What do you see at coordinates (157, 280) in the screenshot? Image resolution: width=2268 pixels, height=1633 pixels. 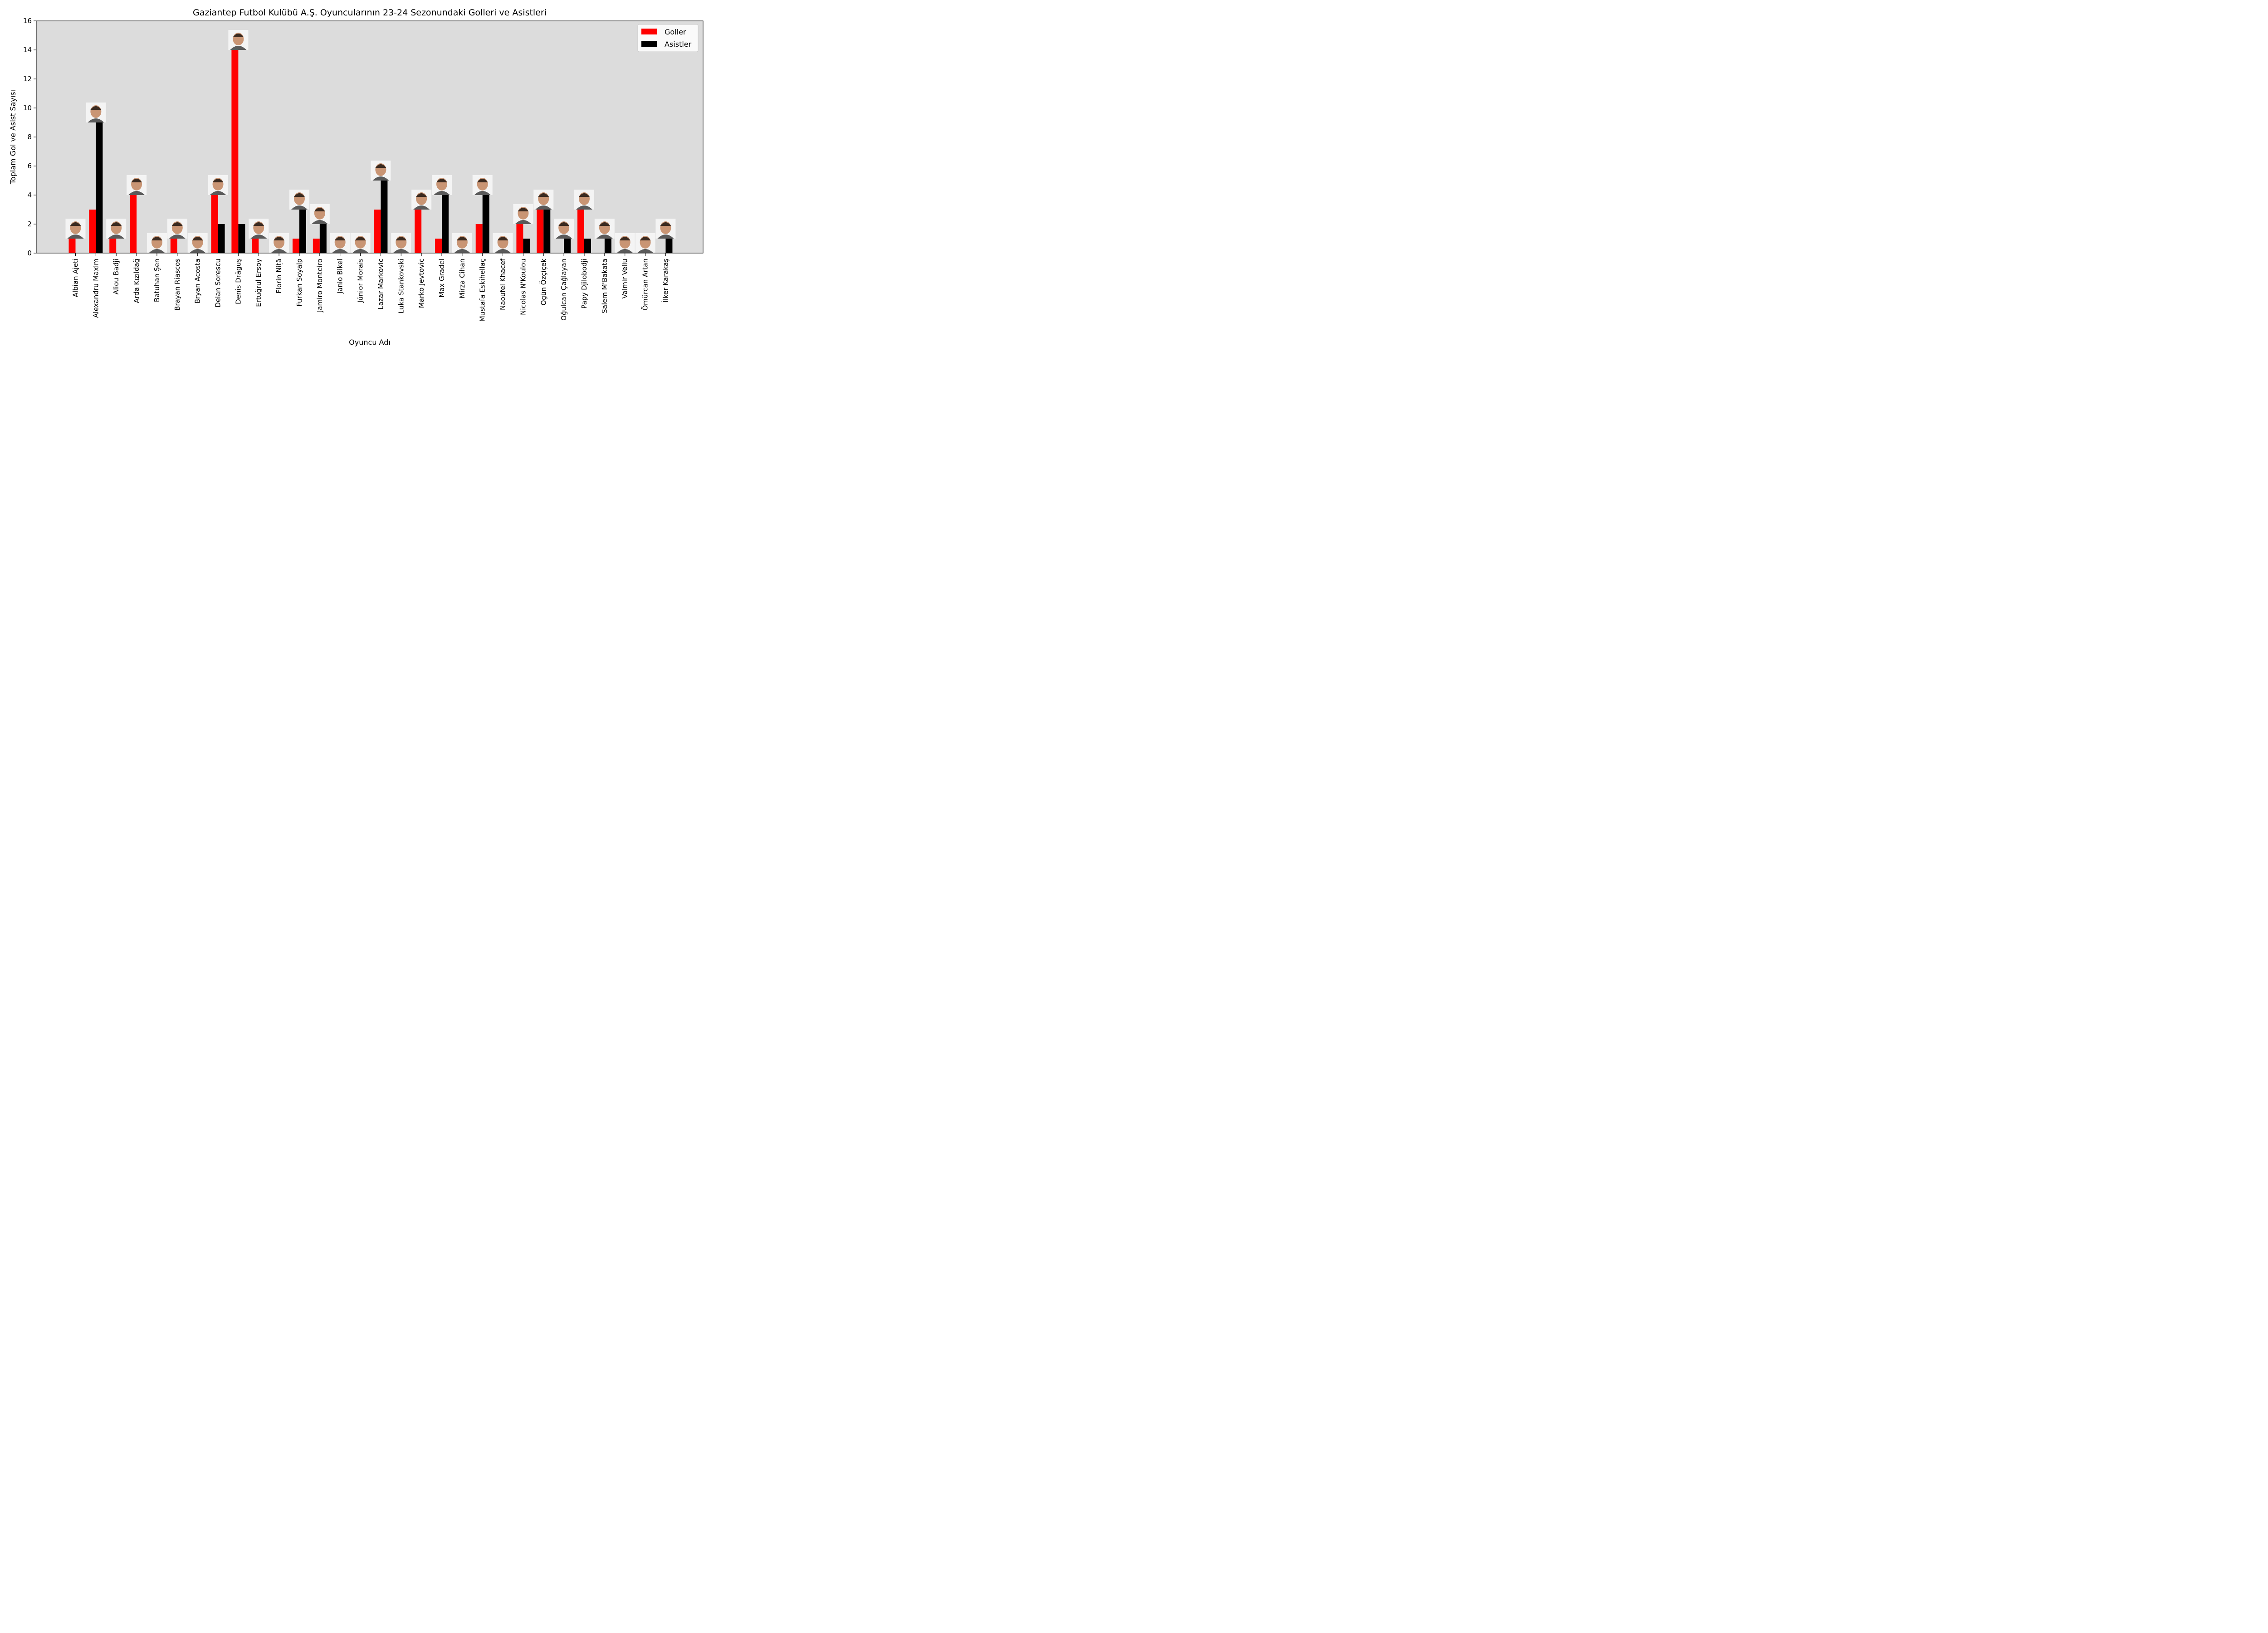 I see `x-tick-label-batuhan-s-en: Batuhan Şen` at bounding box center [157, 280].